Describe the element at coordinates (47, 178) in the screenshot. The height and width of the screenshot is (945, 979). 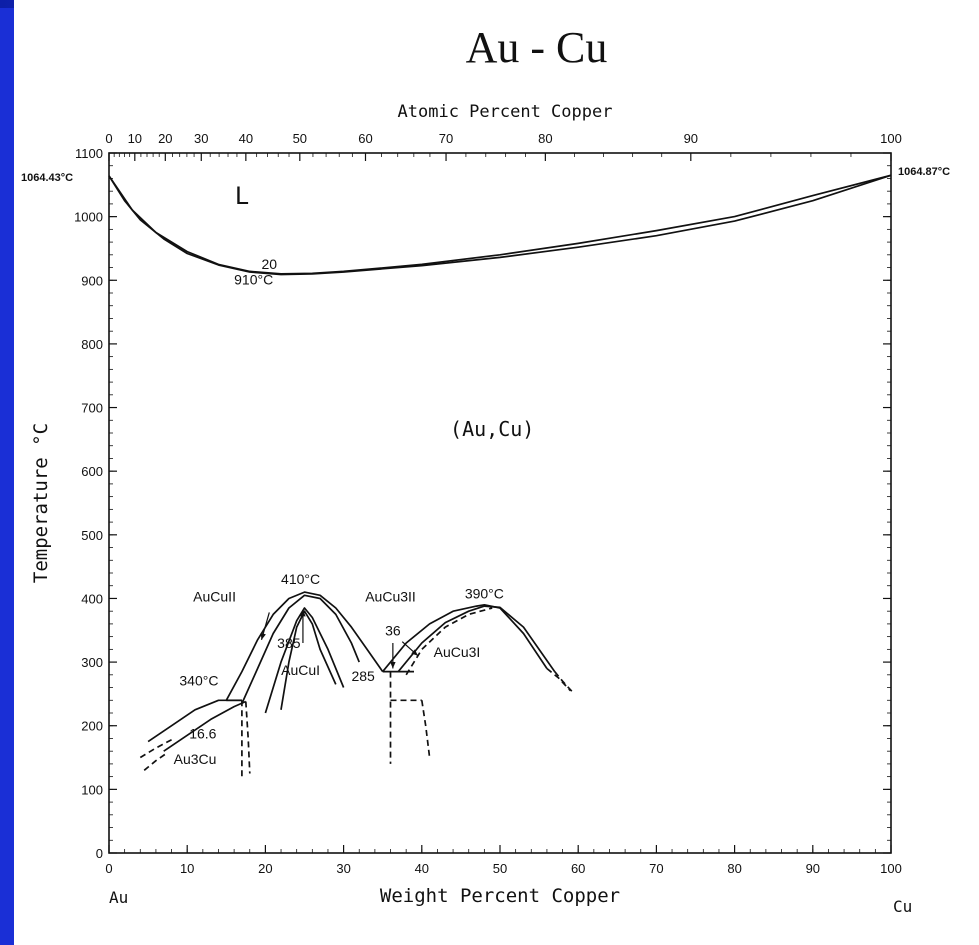
I see `left-melting-label: 1064.43°C` at that location.